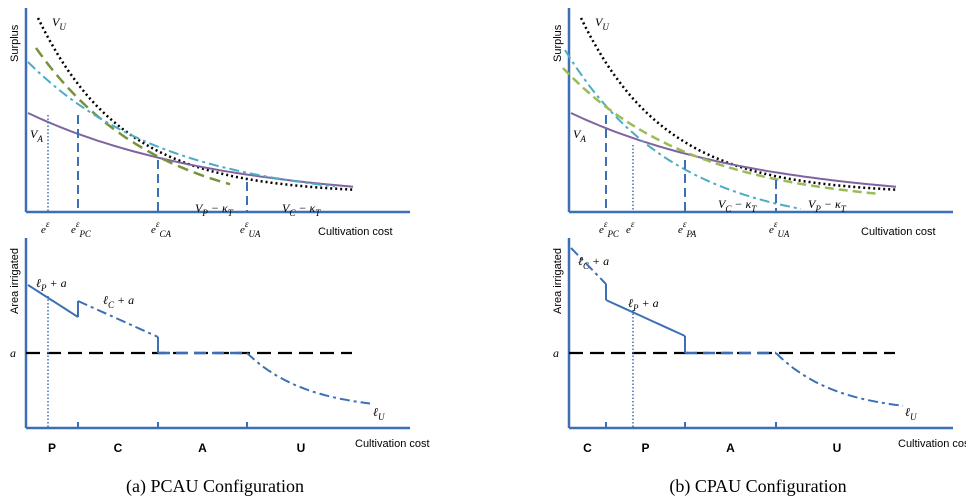 This screenshot has height=500, width=966. I want to click on tick-label-3: eεCA, so click(161, 229).